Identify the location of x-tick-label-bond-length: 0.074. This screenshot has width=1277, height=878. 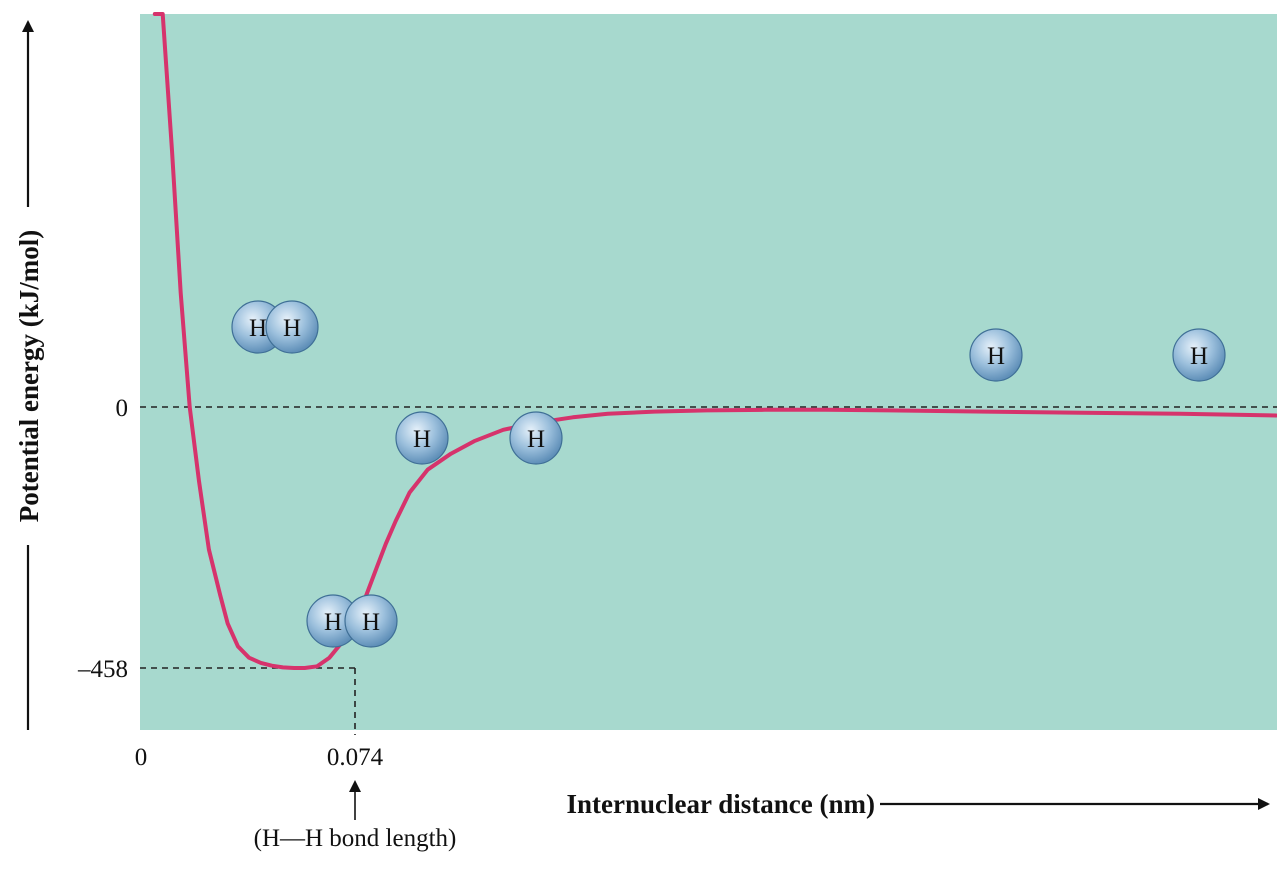
(355, 757).